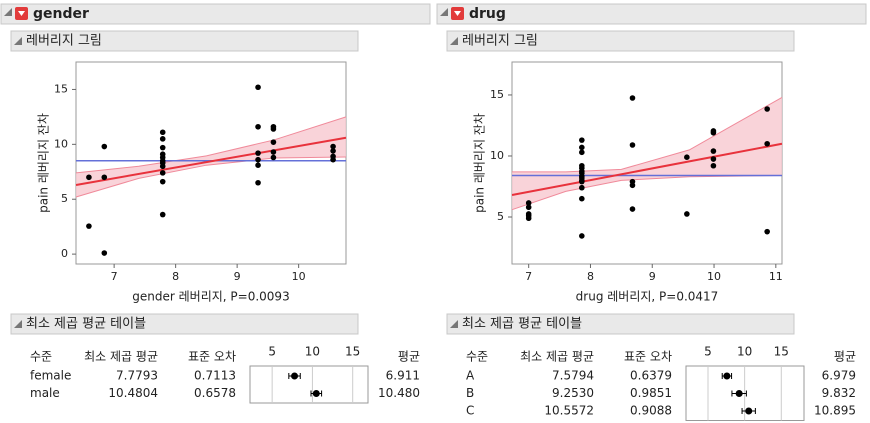 This screenshot has width=870, height=423. What do you see at coordinates (569, 411) in the screenshot?
I see `lsmean-cell: 10.5572` at bounding box center [569, 411].